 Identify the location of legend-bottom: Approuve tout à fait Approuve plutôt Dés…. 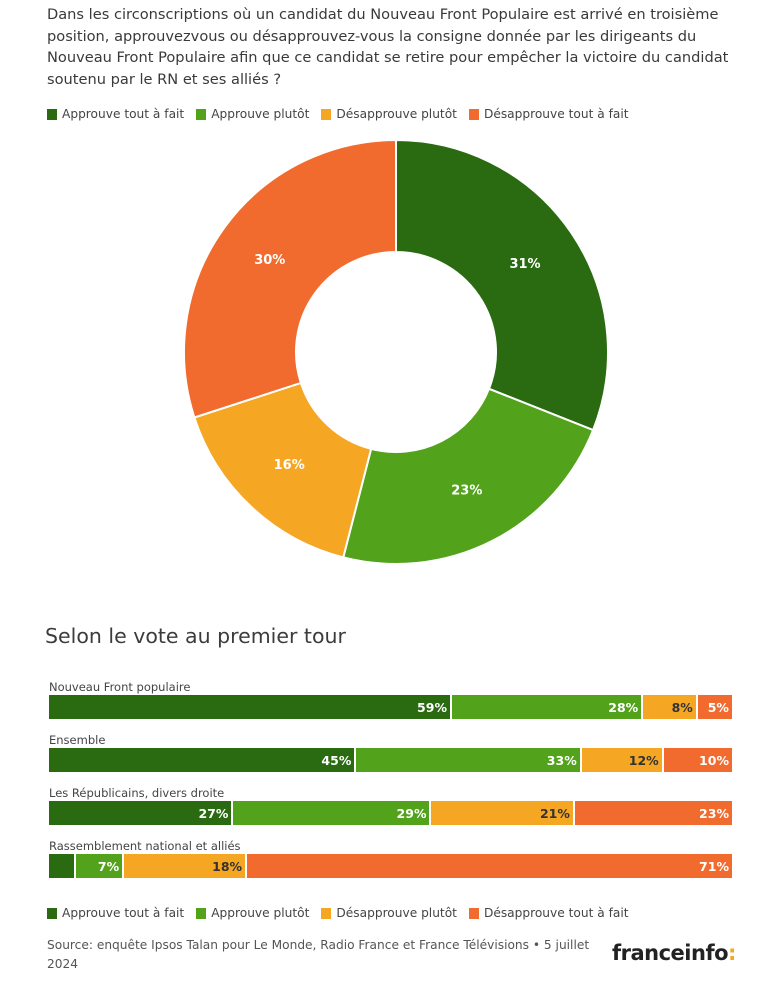
(344, 913).